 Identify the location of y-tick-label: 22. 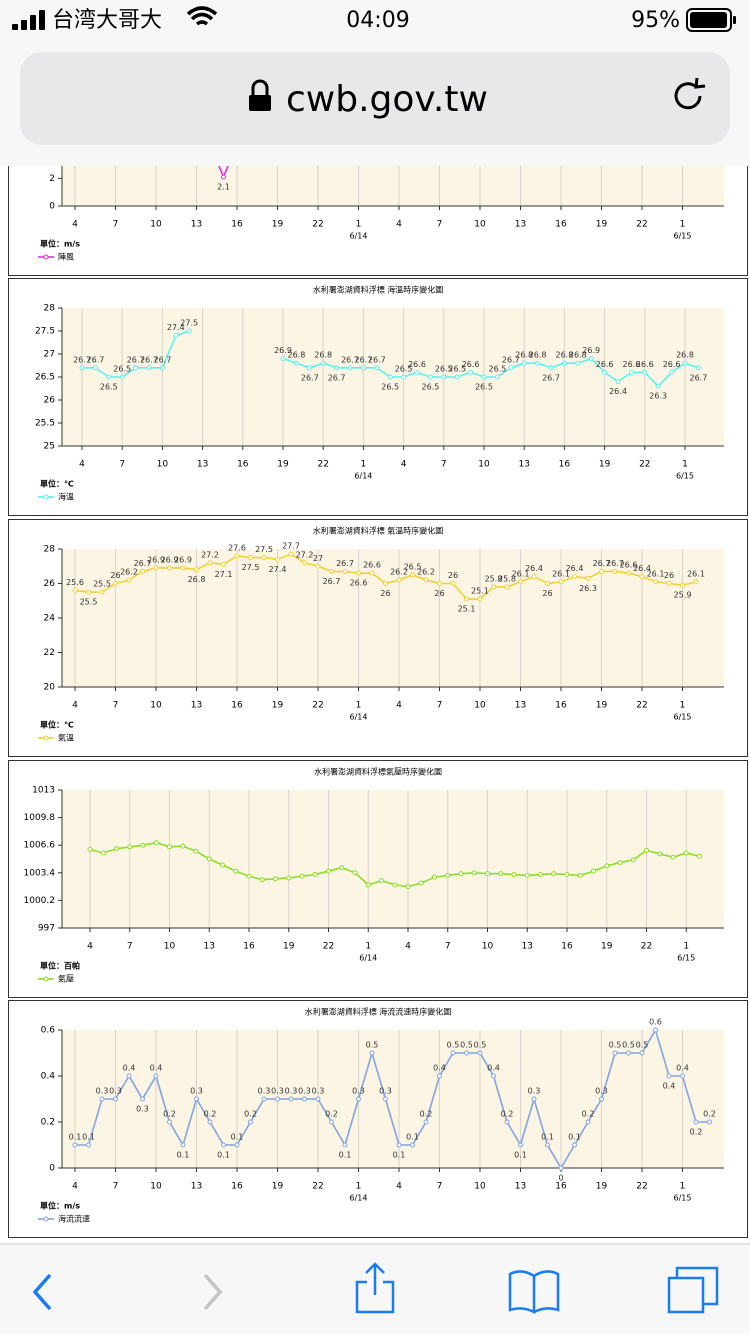
(49, 653).